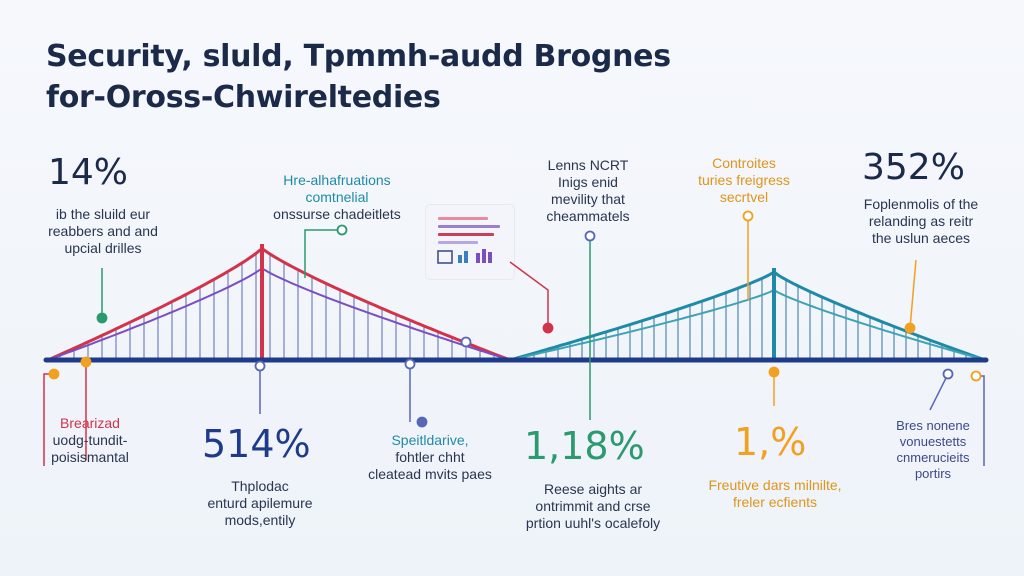  Describe the element at coordinates (90, 423) in the screenshot. I see `desc-line: Brearizad` at that location.